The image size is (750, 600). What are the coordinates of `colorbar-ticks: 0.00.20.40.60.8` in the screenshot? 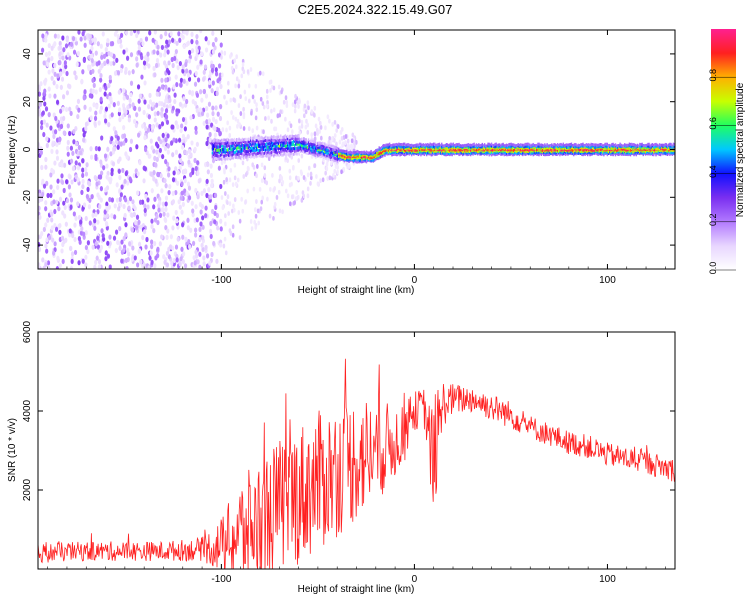 It's located at (722, 171).